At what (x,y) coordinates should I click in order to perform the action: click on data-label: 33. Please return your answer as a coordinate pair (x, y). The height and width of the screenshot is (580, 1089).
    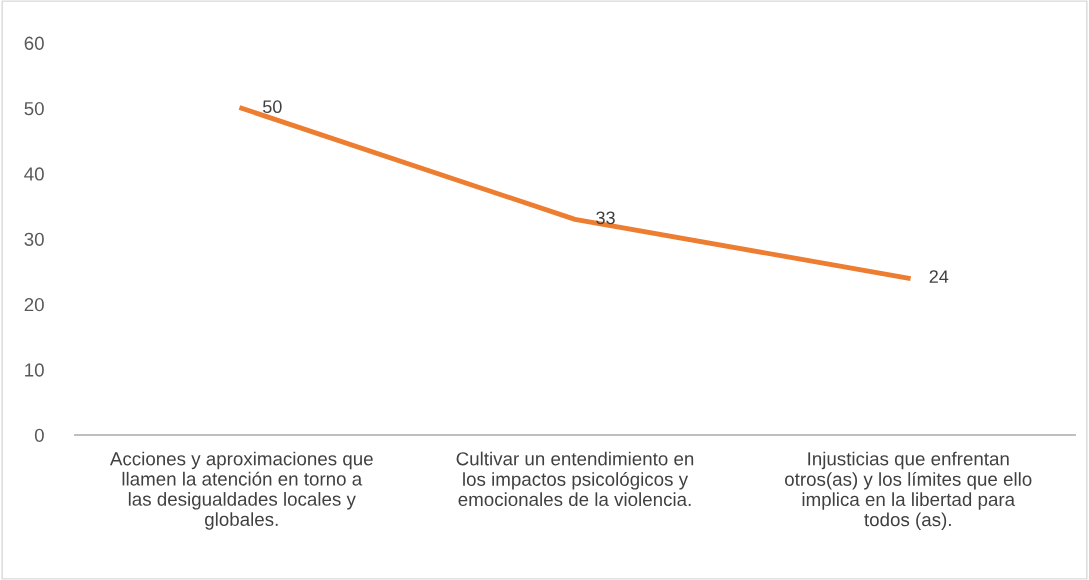
    Looking at the image, I should click on (605, 218).